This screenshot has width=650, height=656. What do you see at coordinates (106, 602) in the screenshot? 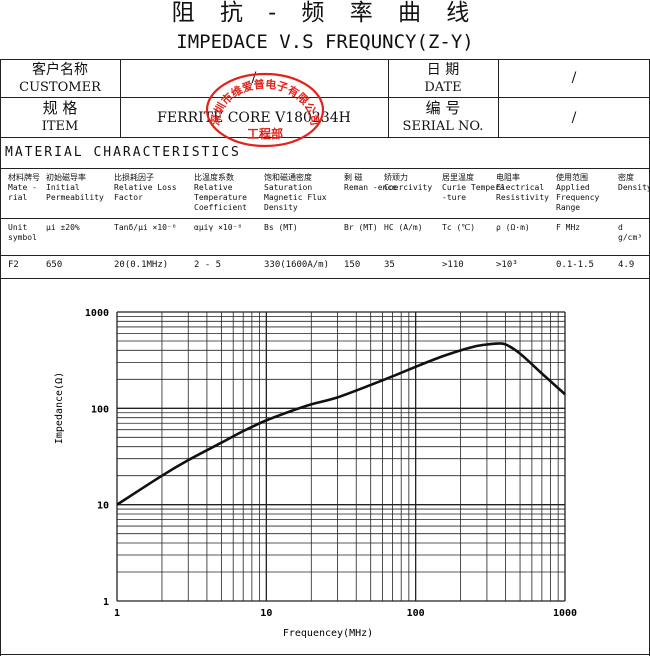
I see `y-tick-label: 1` at bounding box center [106, 602].